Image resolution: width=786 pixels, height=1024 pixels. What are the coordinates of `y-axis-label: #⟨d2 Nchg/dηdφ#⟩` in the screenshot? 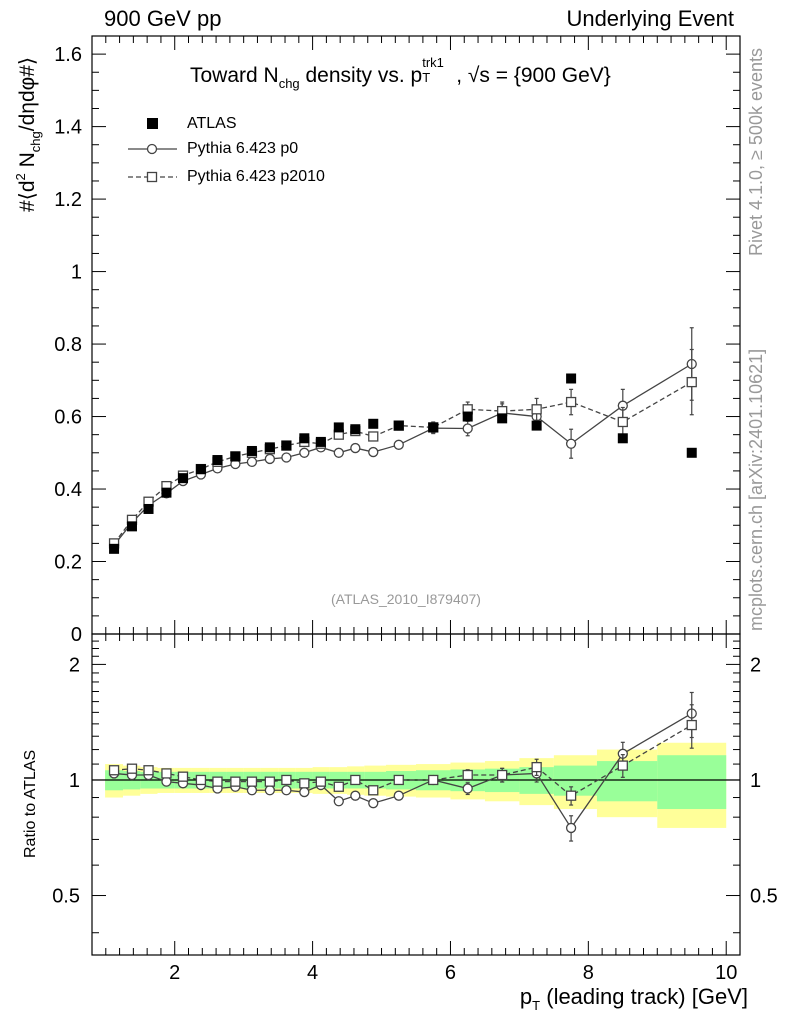 It's located at (28, 134).